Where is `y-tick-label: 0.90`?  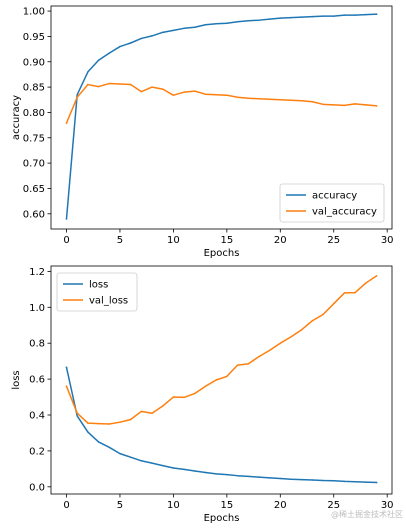 y-tick-label: 0.90 is located at coordinates (34, 62).